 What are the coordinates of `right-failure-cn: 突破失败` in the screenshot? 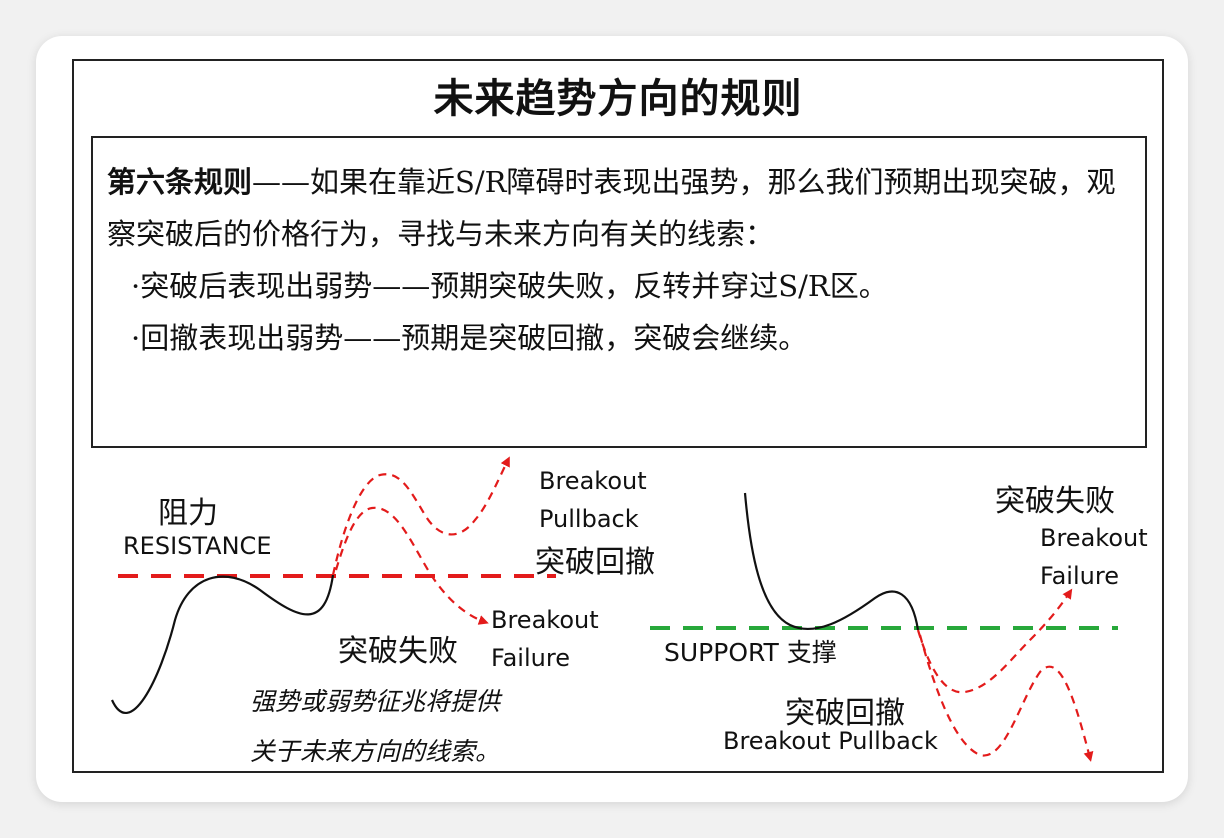 It's located at (1055, 501).